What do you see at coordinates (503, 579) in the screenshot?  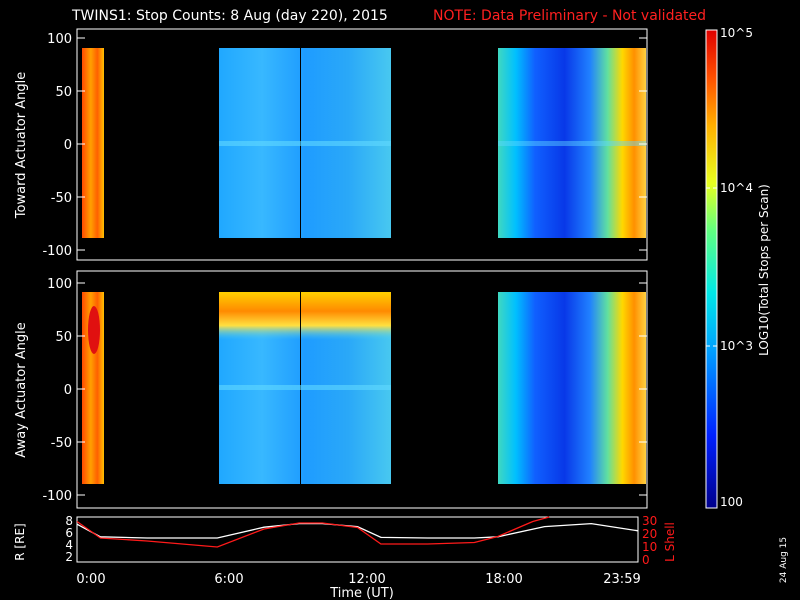 I see `x-tick-label: 18:00` at bounding box center [503, 579].